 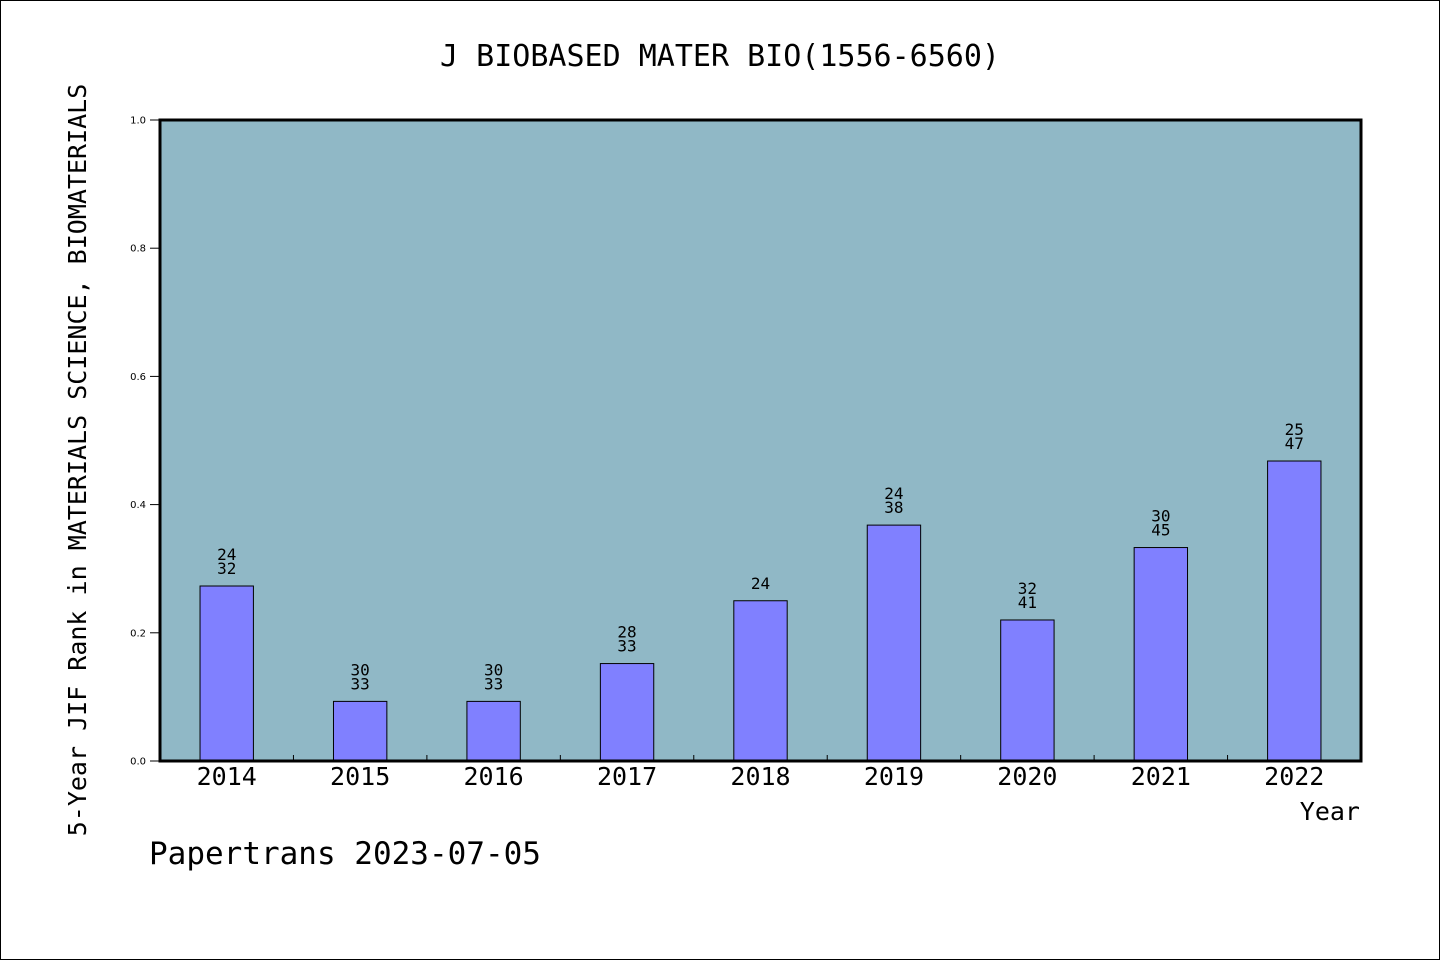 I want to click on bar-2018, so click(x=760, y=681).